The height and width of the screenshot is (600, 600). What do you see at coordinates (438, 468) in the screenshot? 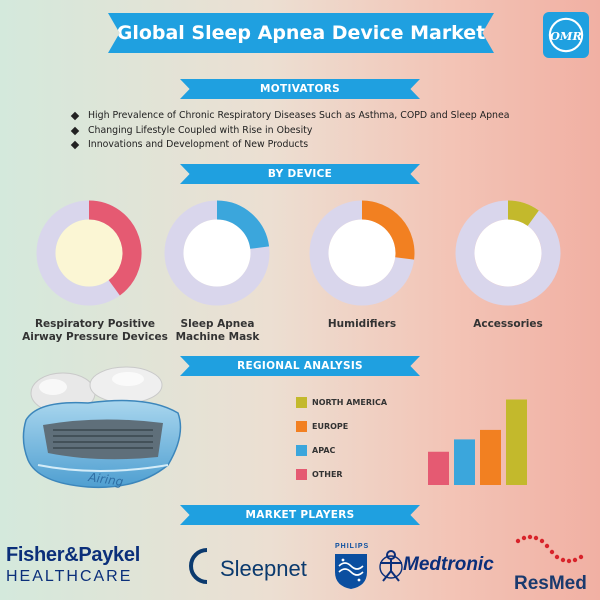
I see `bar-other` at bounding box center [438, 468].